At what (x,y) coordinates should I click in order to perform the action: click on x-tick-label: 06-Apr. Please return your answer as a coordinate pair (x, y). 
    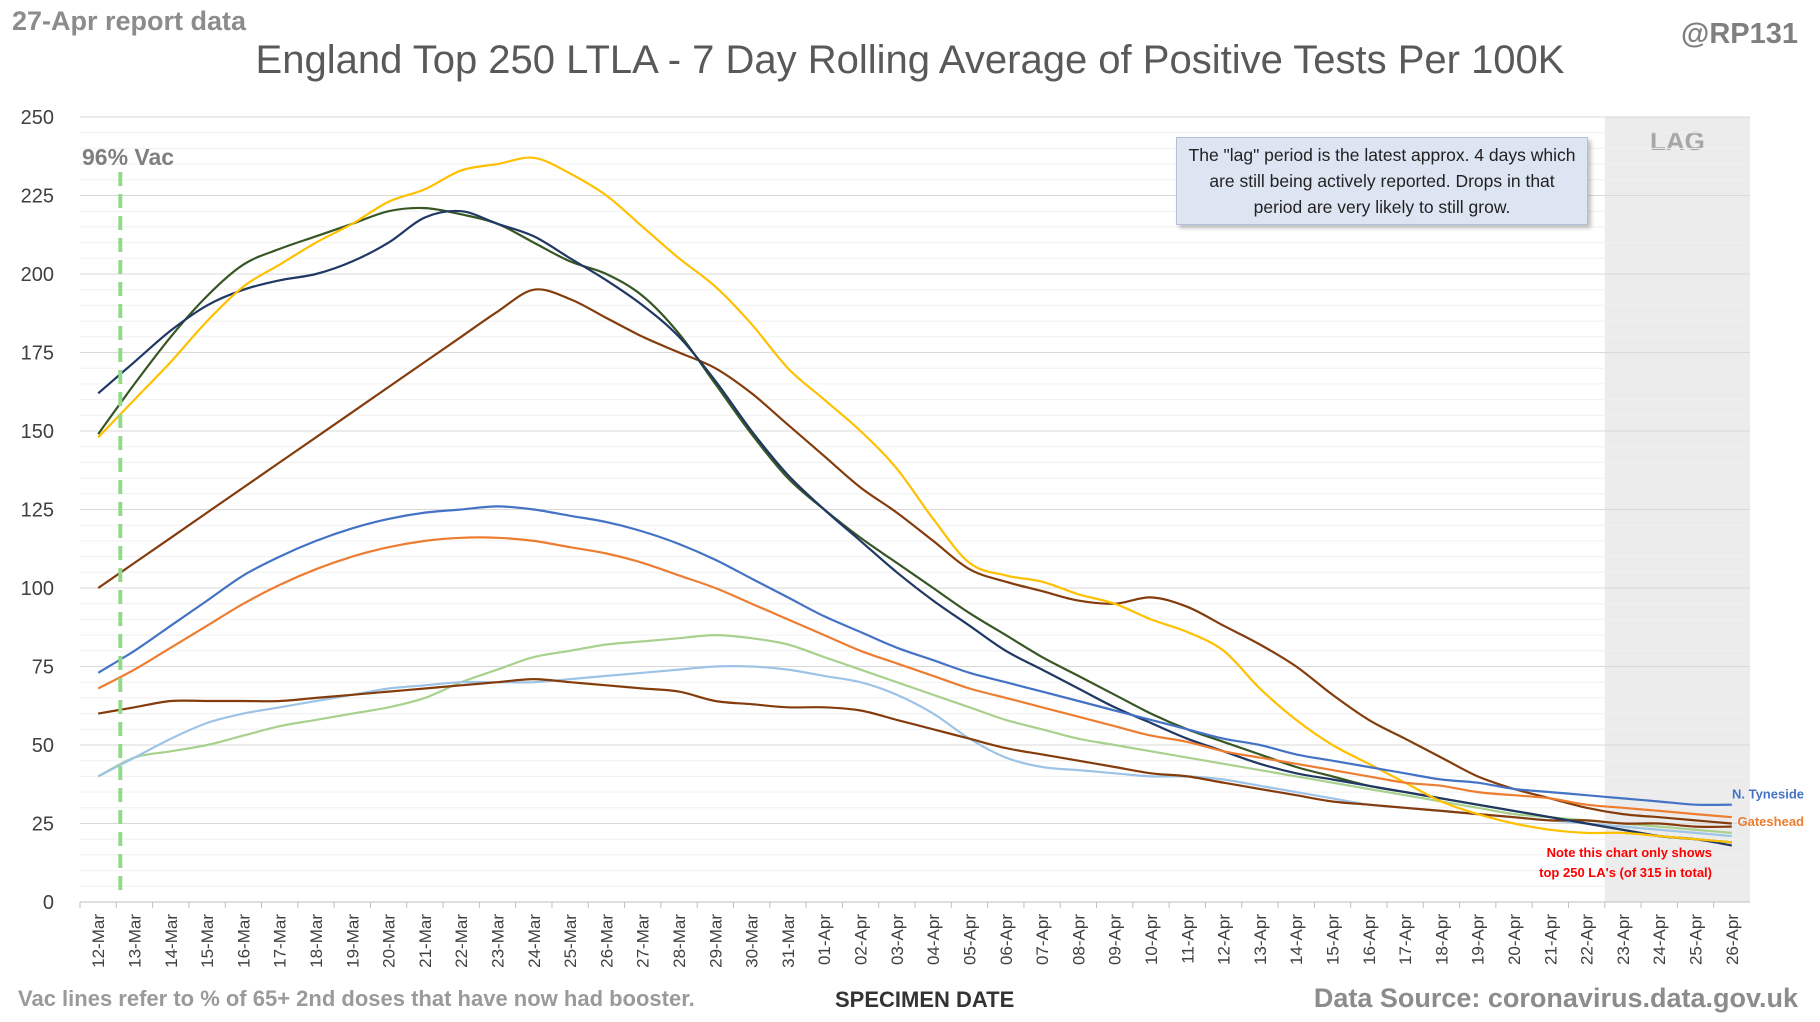
    Looking at the image, I should click on (1006, 939).